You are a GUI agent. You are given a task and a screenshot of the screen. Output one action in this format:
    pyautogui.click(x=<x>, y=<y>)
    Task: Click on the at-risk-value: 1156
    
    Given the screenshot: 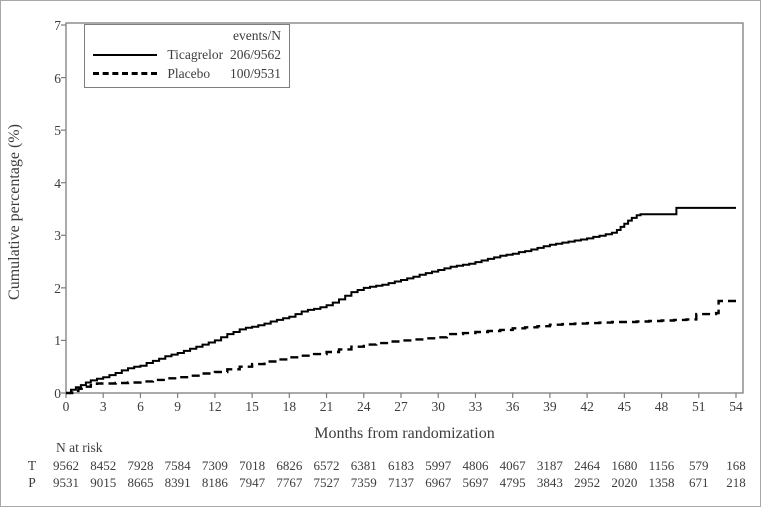 What is the action you would take?
    pyautogui.click(x=661, y=465)
    